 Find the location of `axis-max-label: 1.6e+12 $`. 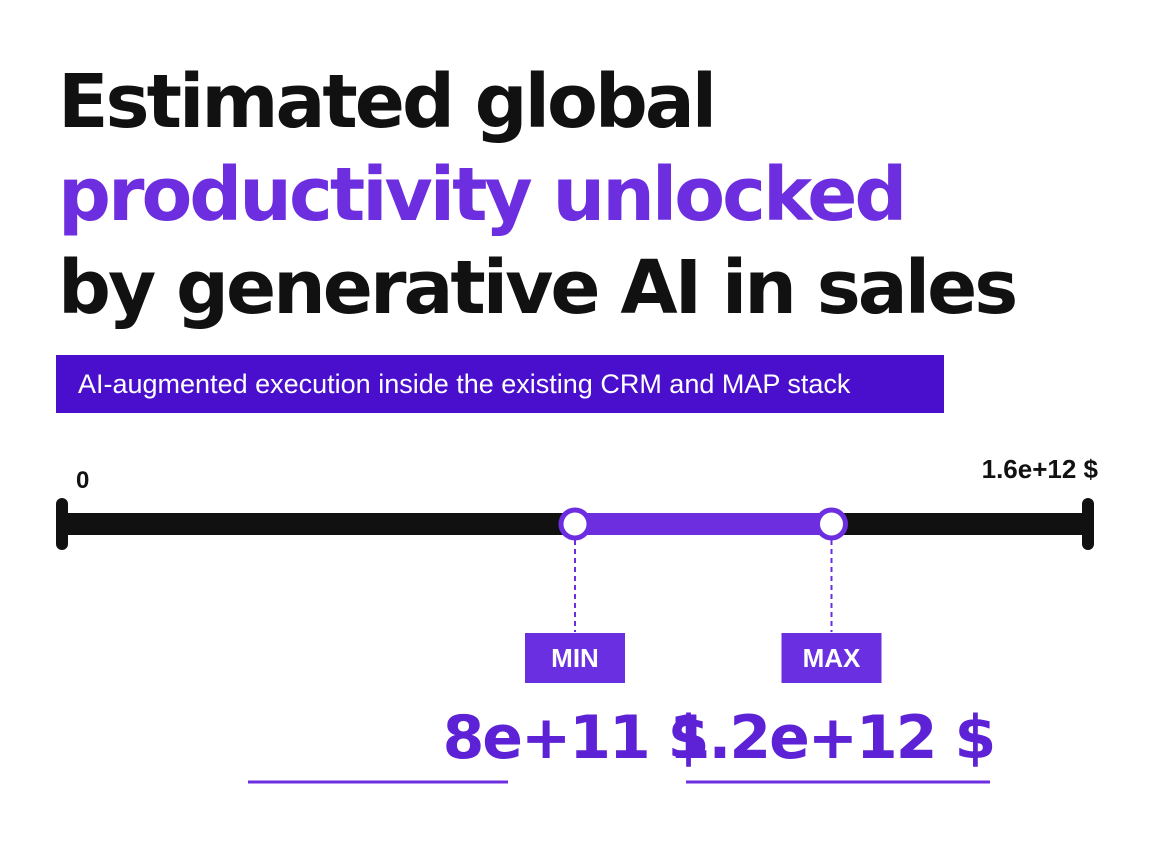

axis-max-label: 1.6e+12 $ is located at coordinates (1040, 469).